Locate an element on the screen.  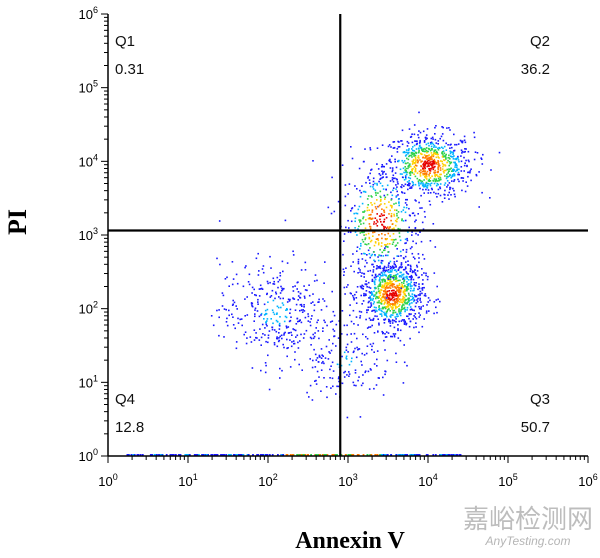
x-tick-label: 10⁶ is located at coordinates (587, 480).